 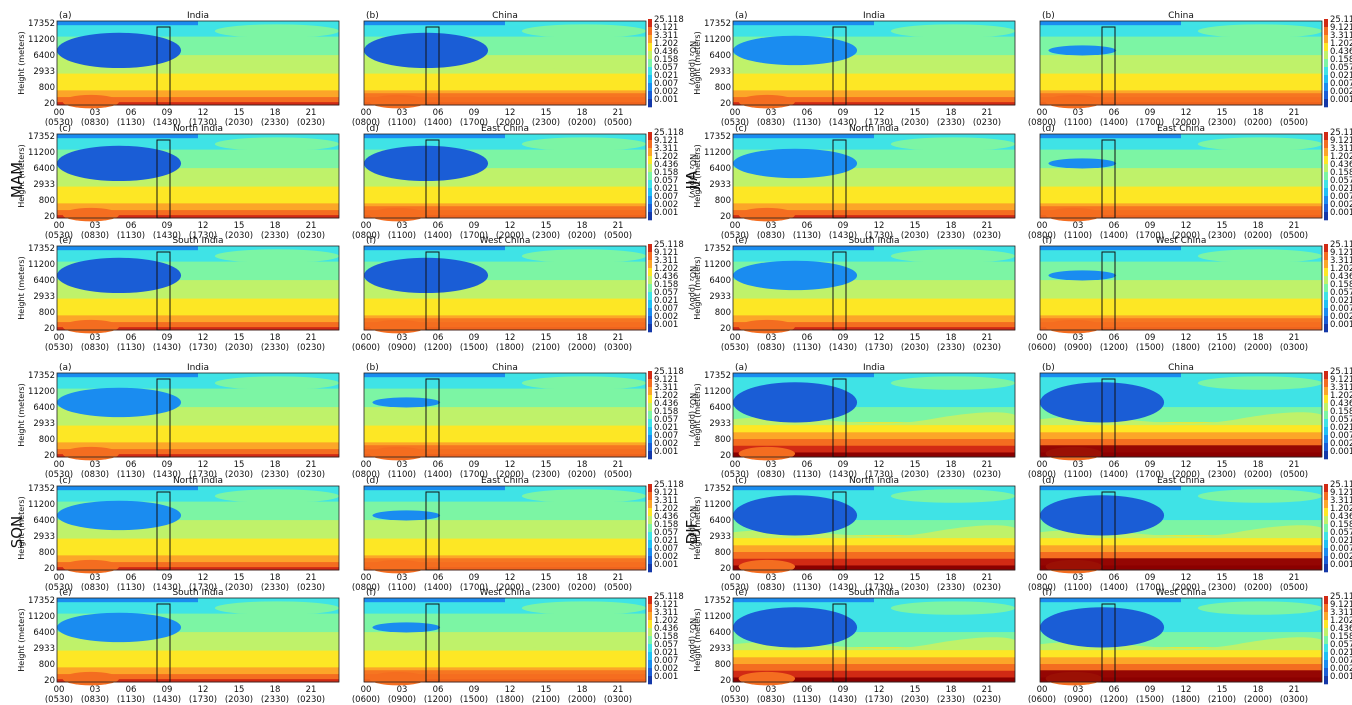 What do you see at coordinates (1114, 700) in the screenshot?
I see `x-tick-local-label: (1200)` at bounding box center [1114, 700].